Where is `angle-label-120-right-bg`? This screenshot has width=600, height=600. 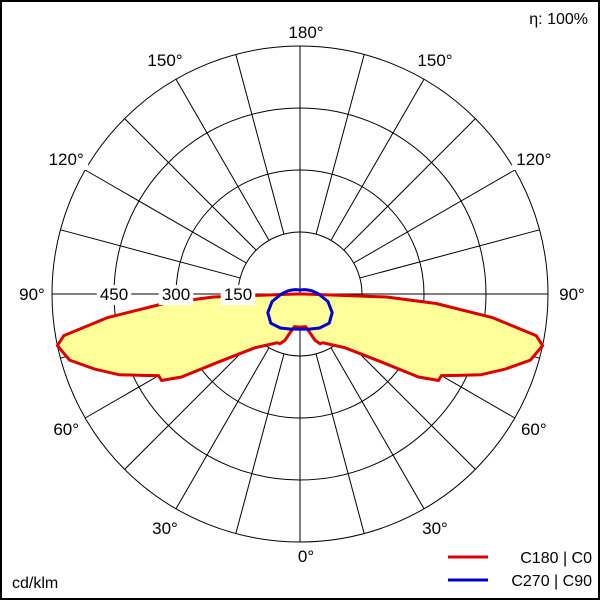
angle-label-120-right-bg is located at coordinates (533, 160).